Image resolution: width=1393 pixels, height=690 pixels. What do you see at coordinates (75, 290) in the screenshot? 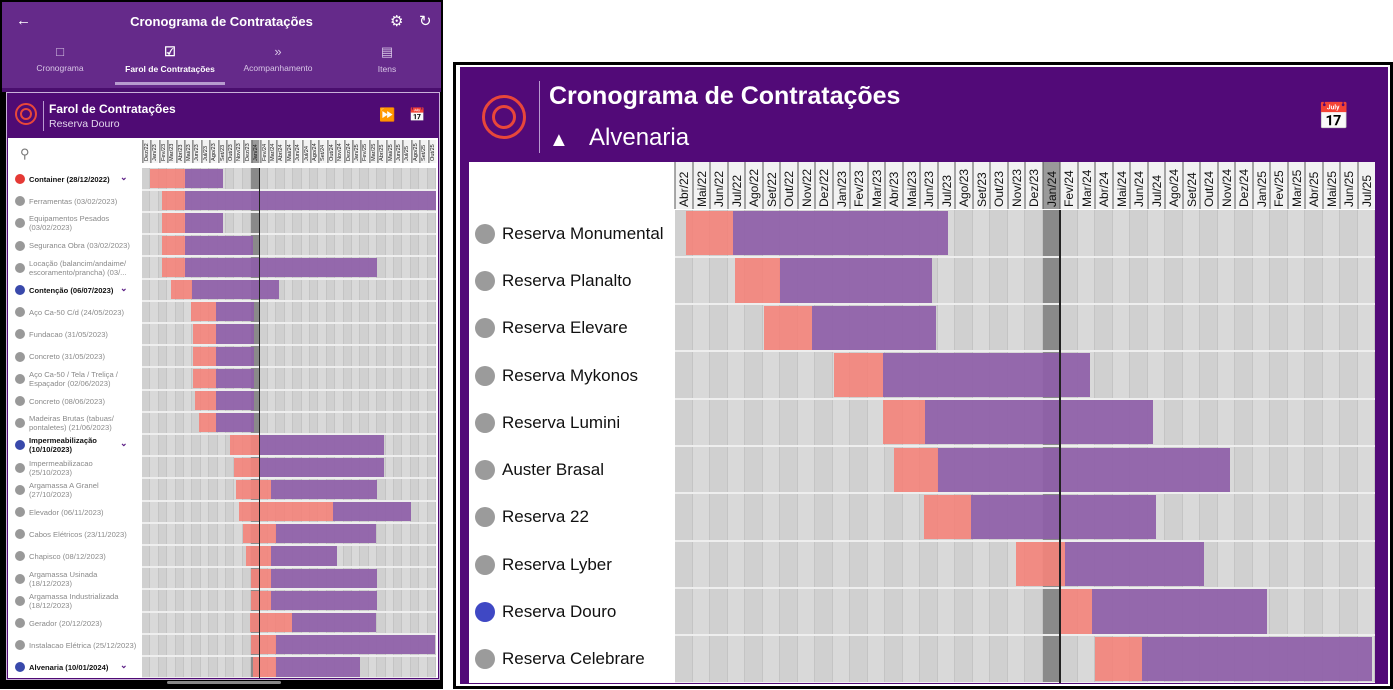
I see `list-item: Contenção (06/07/2023) ⌄` at bounding box center [75, 290].